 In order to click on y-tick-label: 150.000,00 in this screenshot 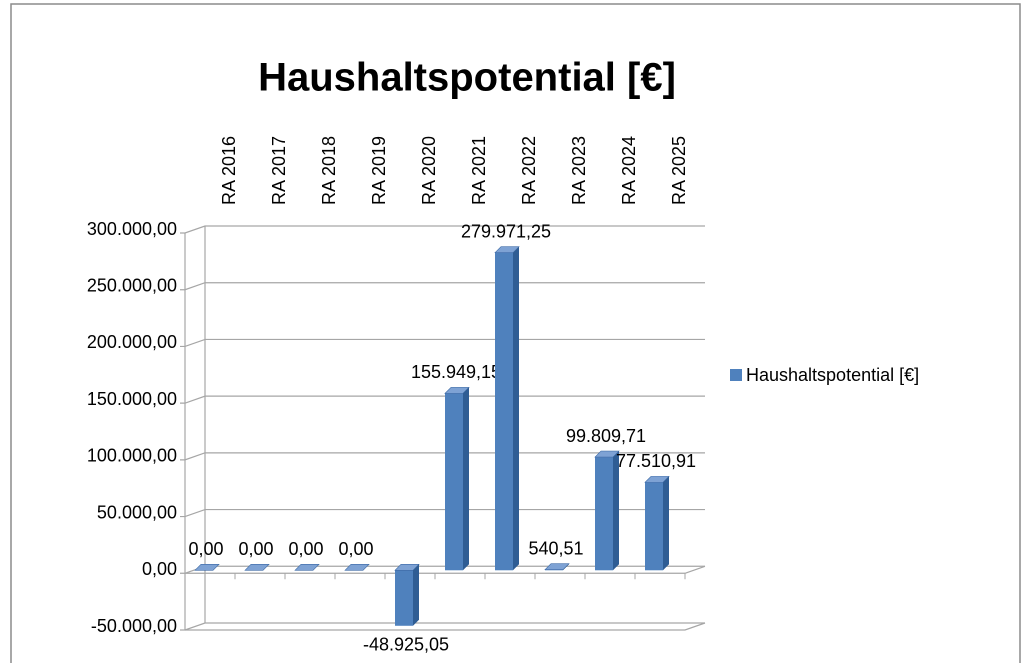, I will do `click(132, 399)`.